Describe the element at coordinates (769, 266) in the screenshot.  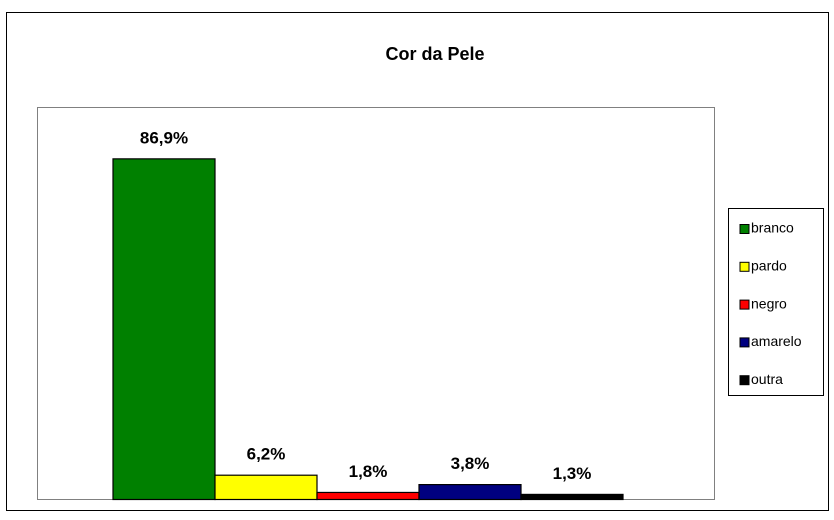
I see `legend-label: pardo` at that location.